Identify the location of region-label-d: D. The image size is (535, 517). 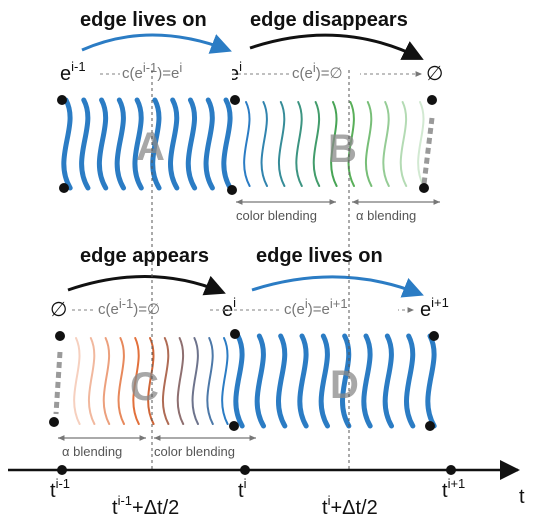
(344, 385).